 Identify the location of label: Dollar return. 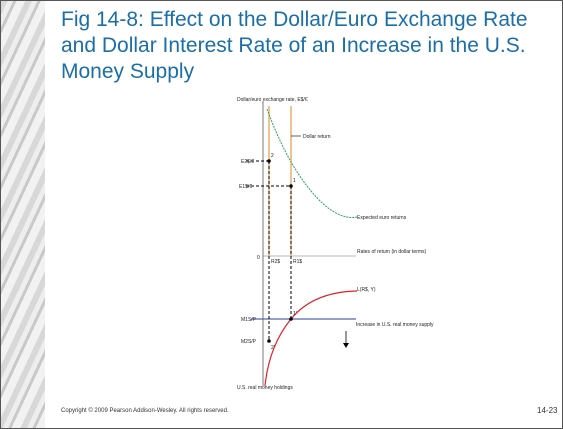
(317, 137).